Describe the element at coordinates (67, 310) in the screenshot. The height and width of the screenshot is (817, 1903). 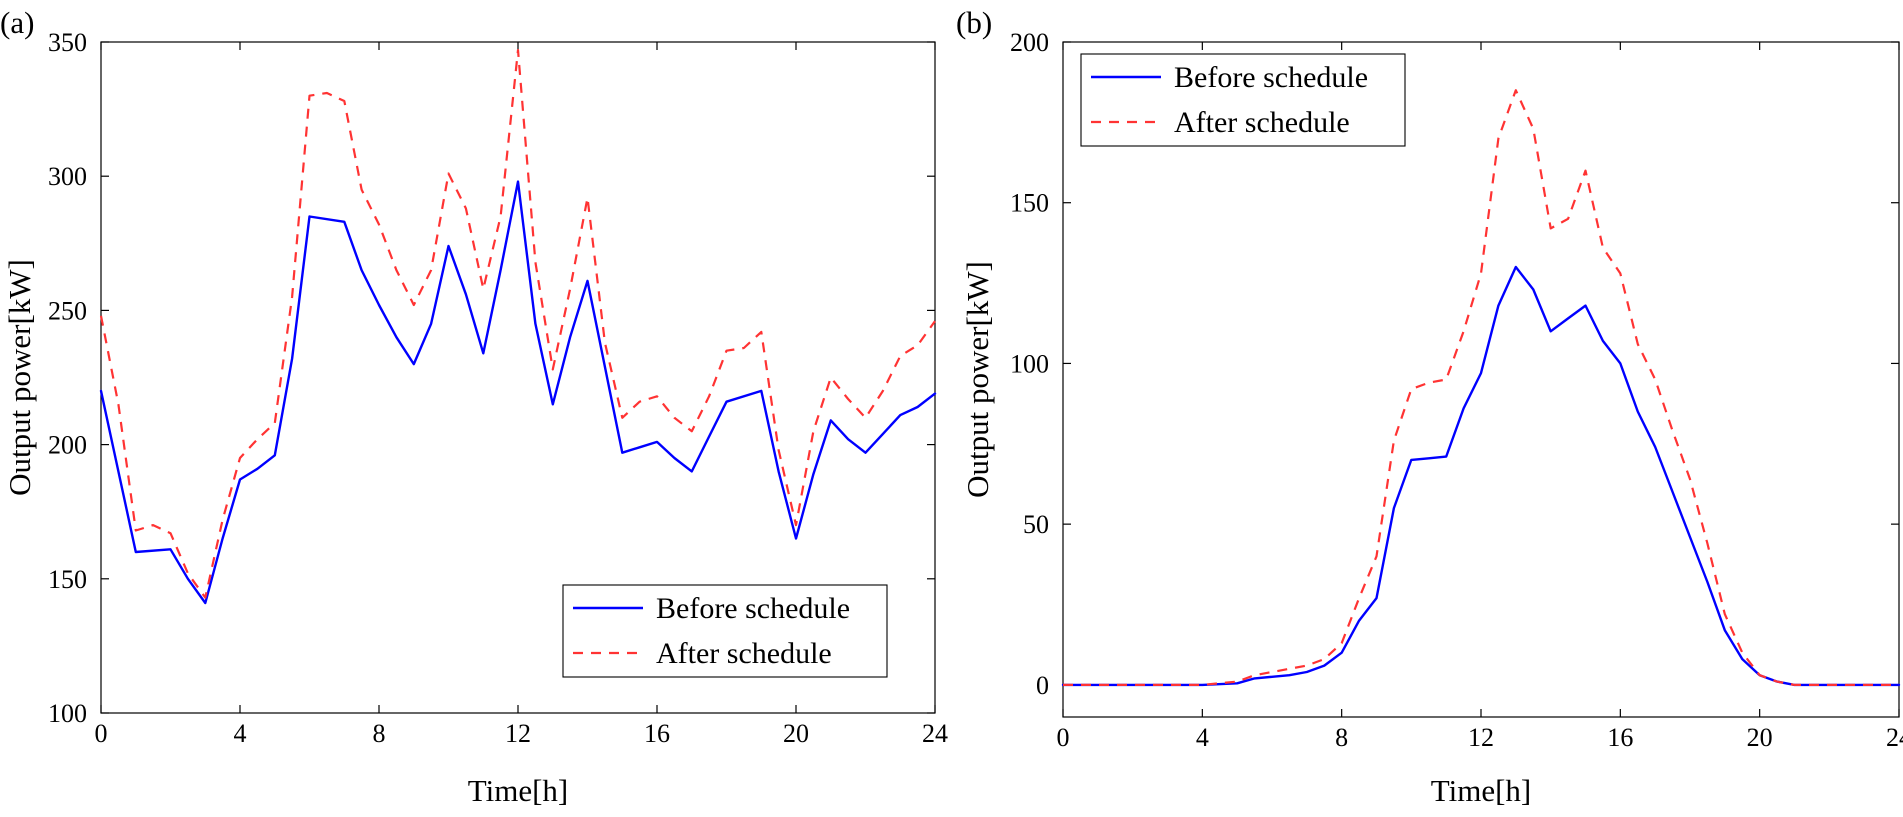
I see `y-tick-label: 250` at that location.